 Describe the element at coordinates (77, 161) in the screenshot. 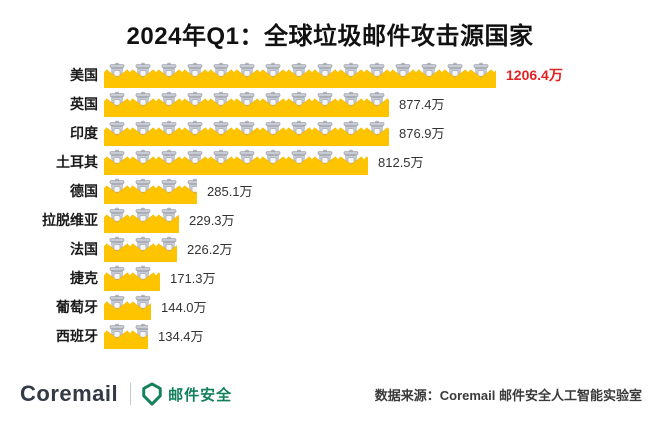

I see `country-label: 土耳其` at that location.